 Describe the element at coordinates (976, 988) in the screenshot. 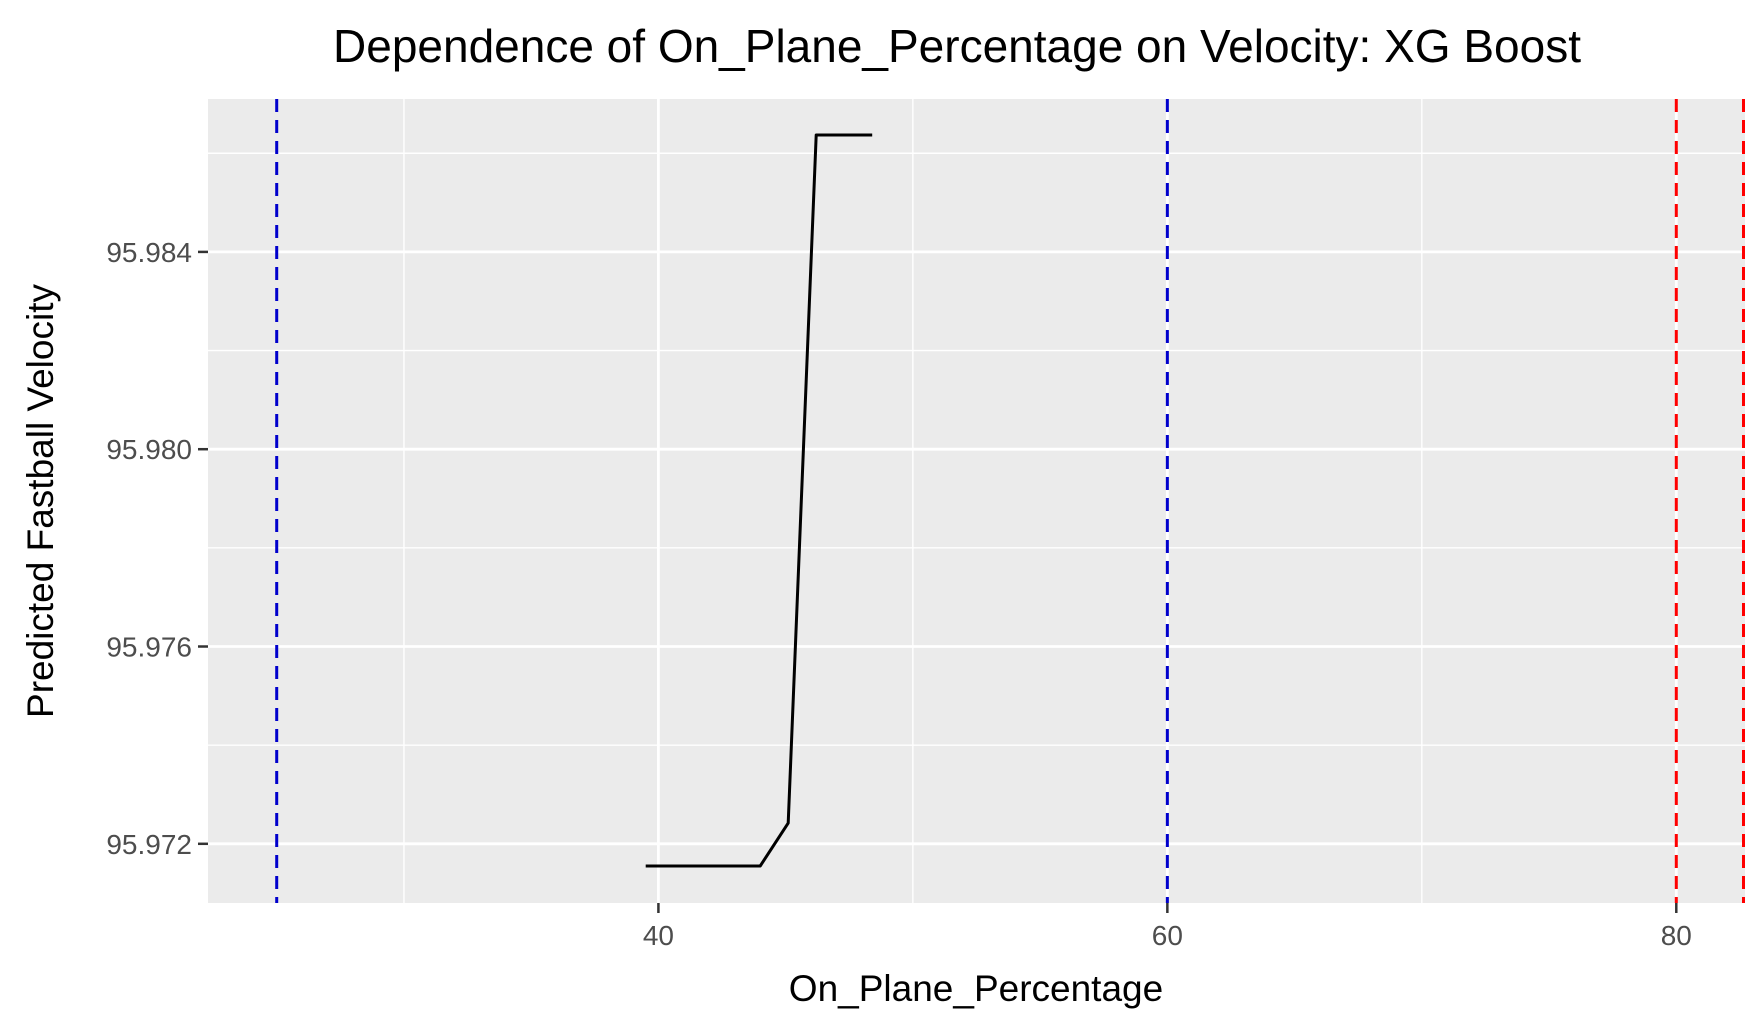

I see `x-axis-title: On_Plane_Percentage` at that location.